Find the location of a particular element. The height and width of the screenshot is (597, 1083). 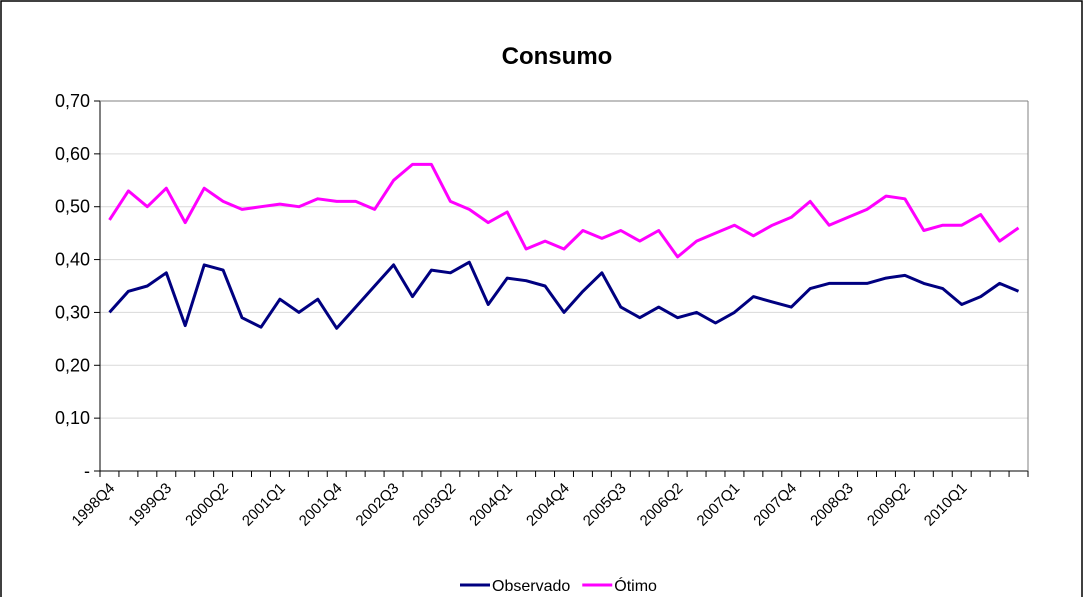

legend-label: Observado is located at coordinates (531, 586).